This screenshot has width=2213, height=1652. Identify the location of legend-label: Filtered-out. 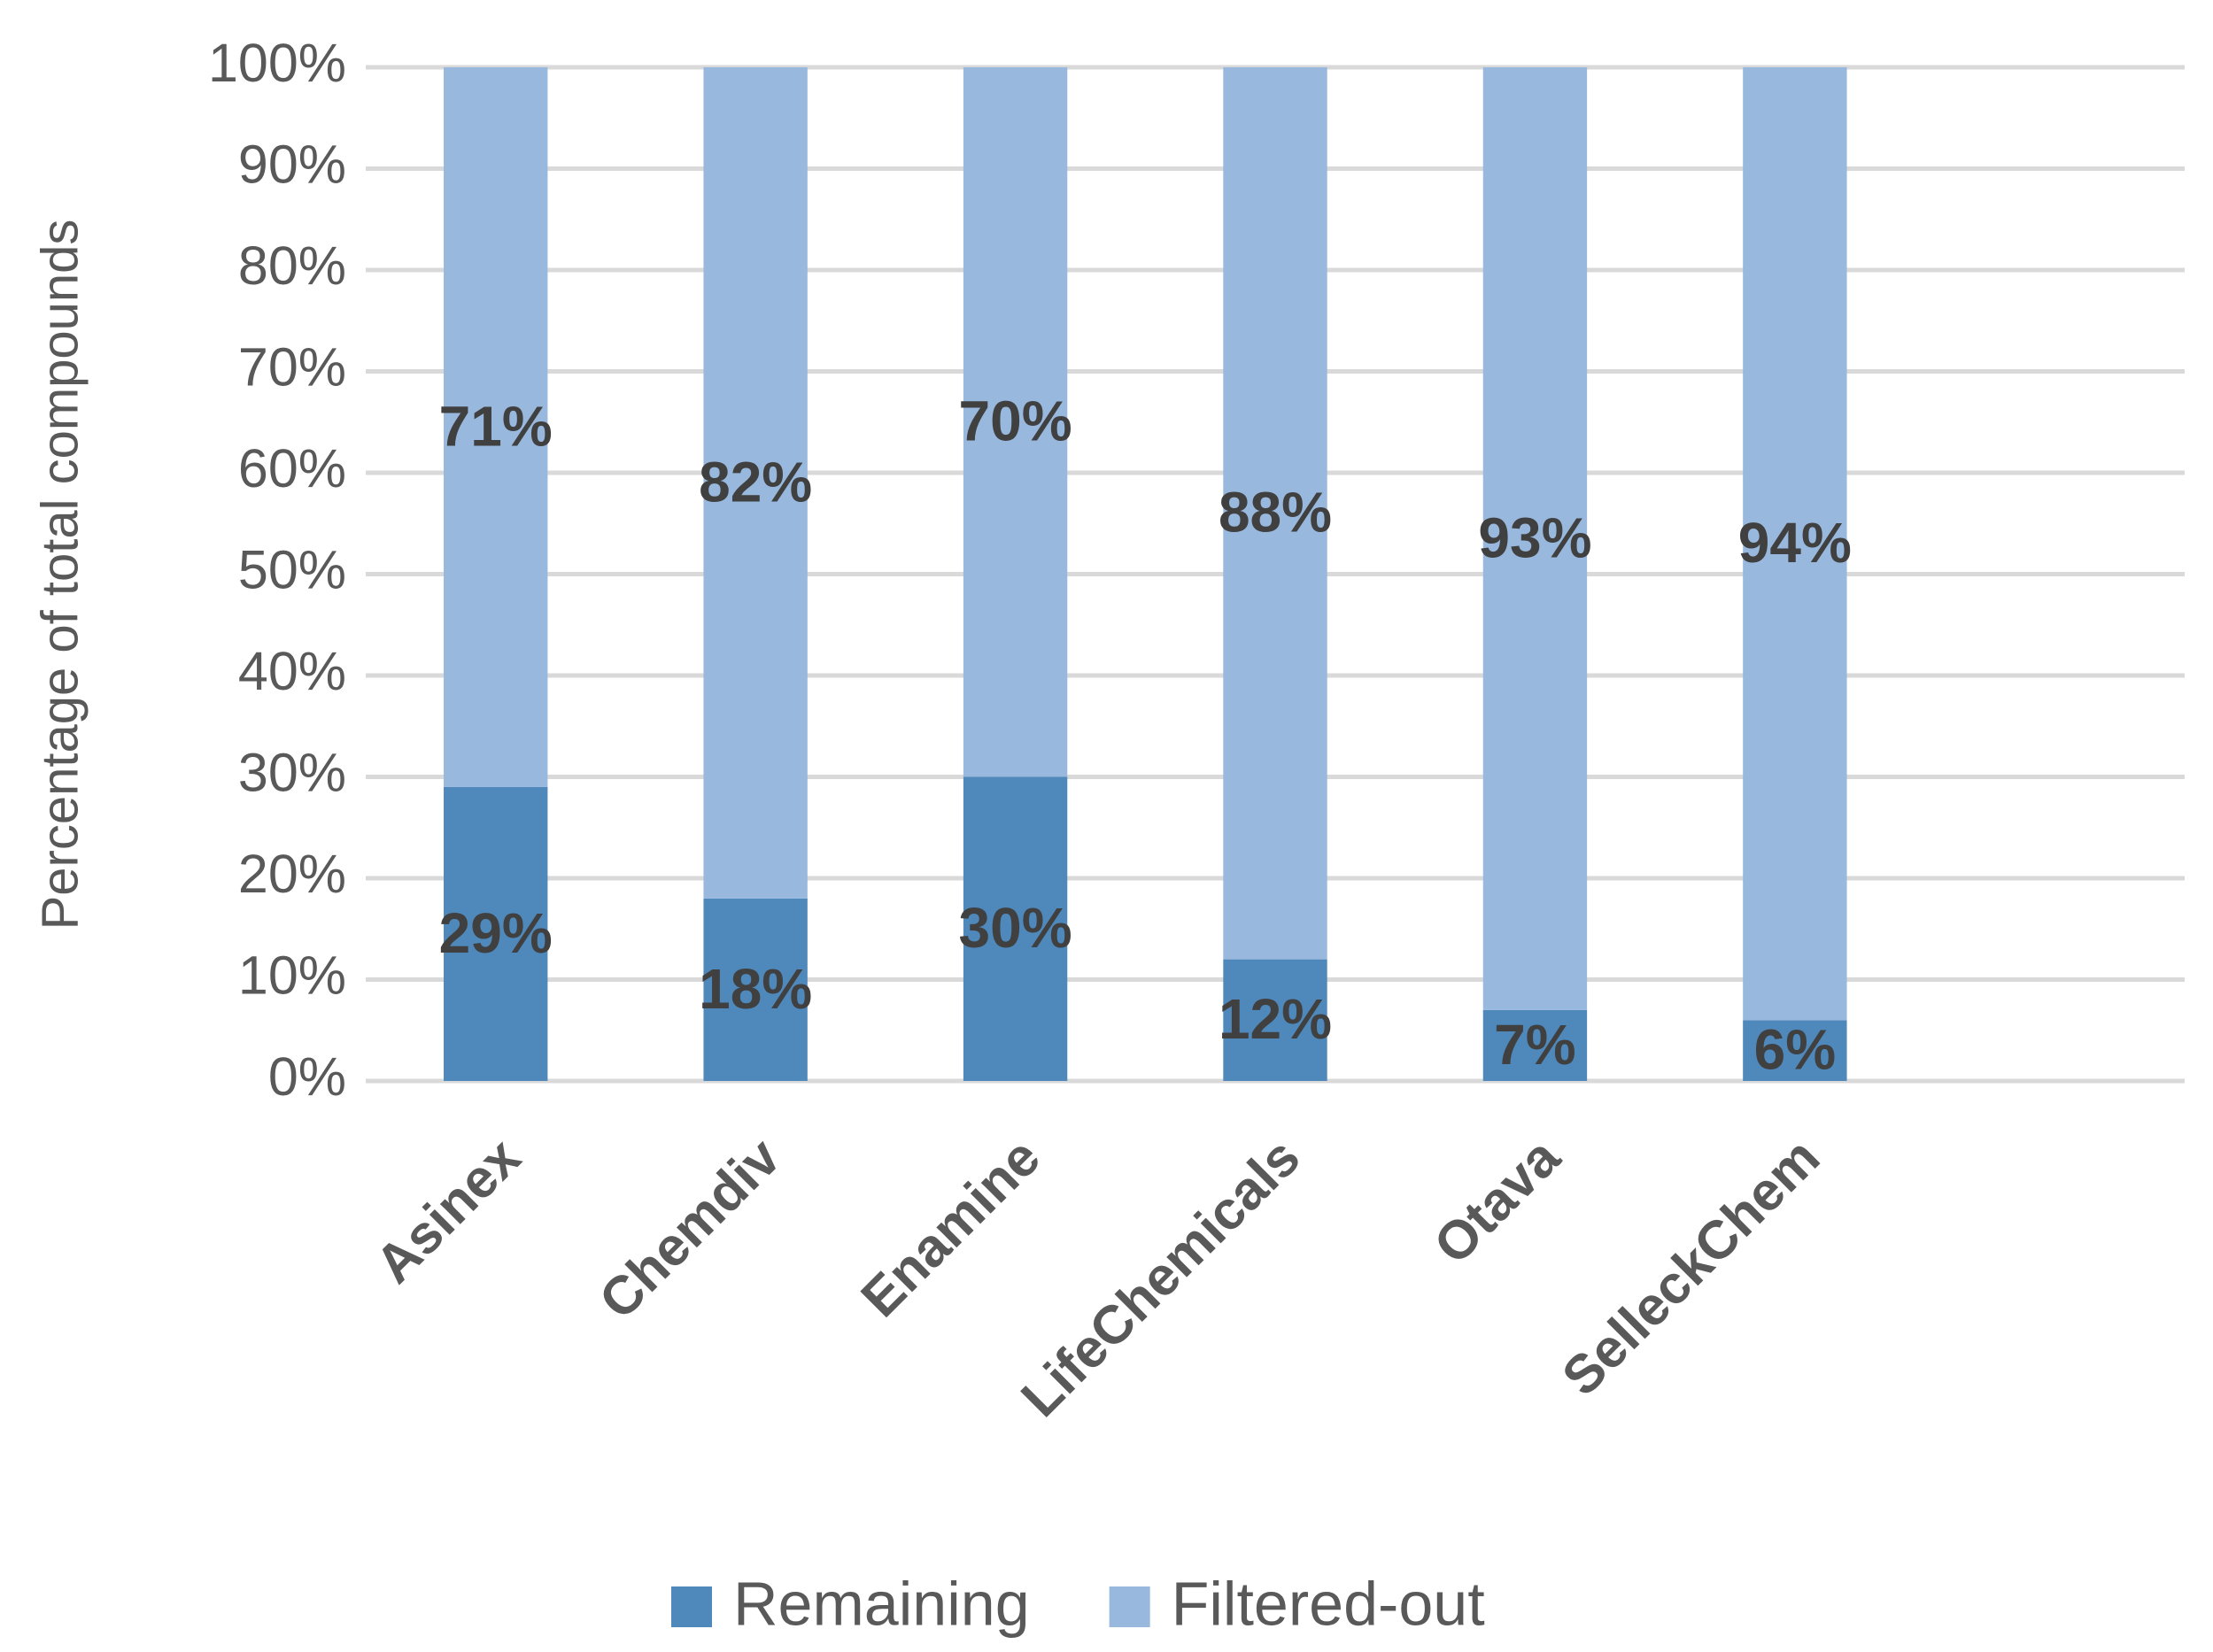
(1328, 1603).